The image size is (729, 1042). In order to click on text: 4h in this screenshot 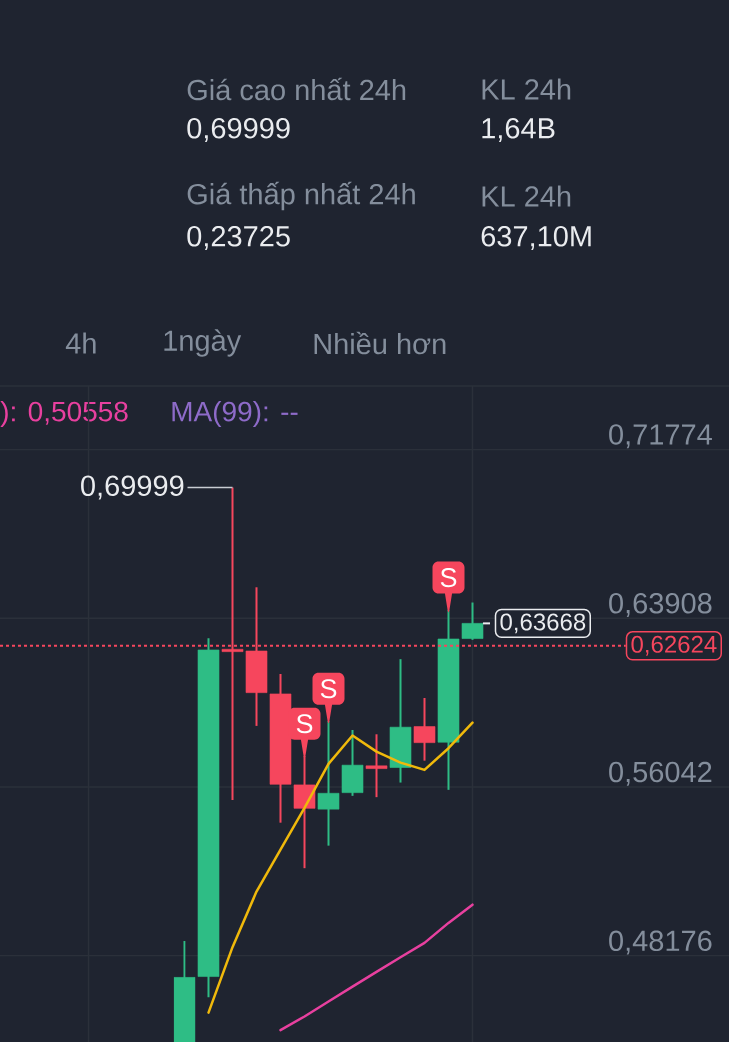, I will do `click(80, 343)`.